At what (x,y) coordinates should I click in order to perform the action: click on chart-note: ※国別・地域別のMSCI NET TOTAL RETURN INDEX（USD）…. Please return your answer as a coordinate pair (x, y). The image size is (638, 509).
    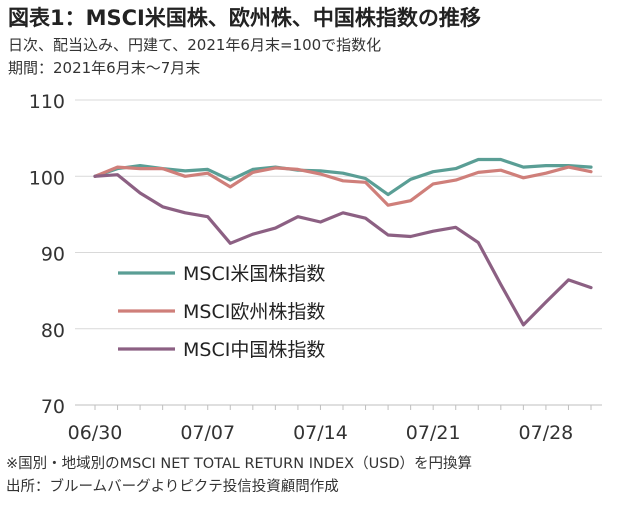
    Looking at the image, I should click on (239, 464).